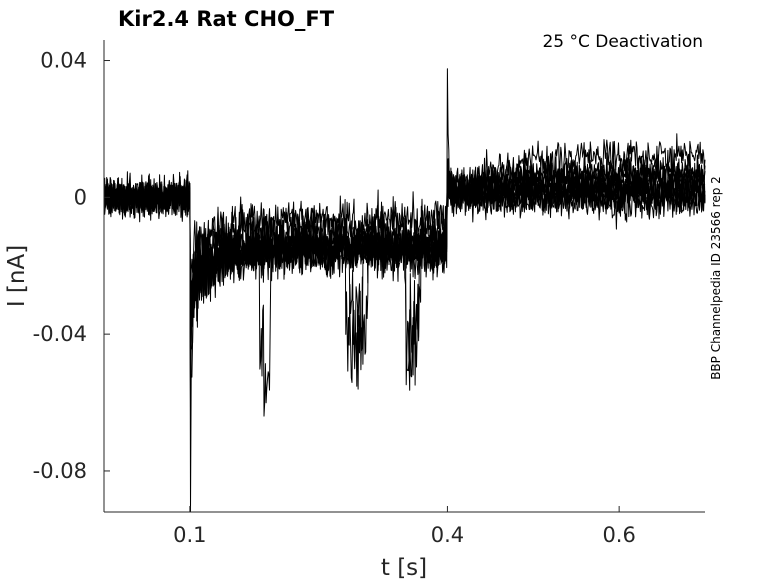  Describe the element at coordinates (63, 61) in the screenshot. I see `y-tick-label: 0.04` at that location.